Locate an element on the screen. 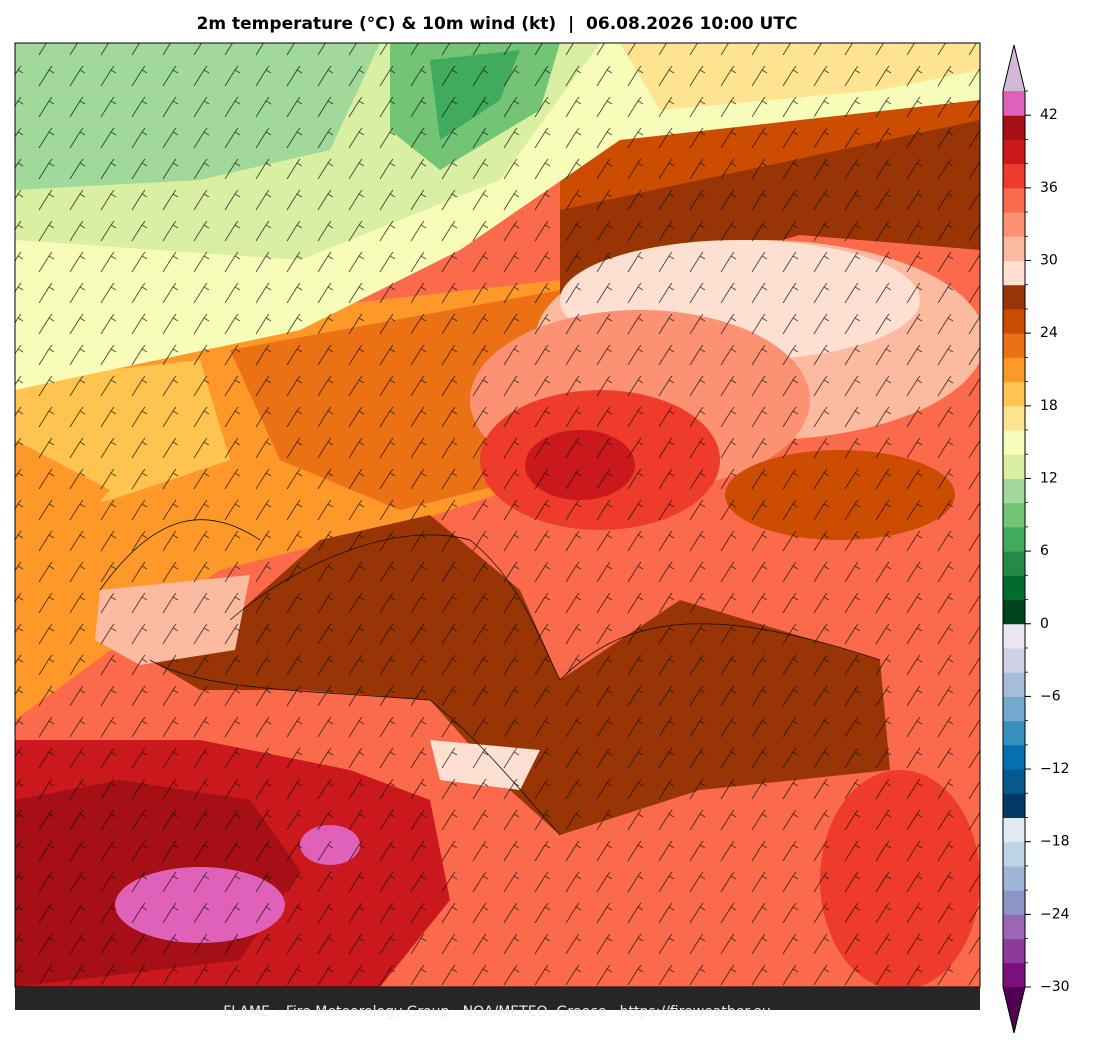 The height and width of the screenshot is (1052, 1117). colorbar-tick-label: 42 is located at coordinates (1049, 115).